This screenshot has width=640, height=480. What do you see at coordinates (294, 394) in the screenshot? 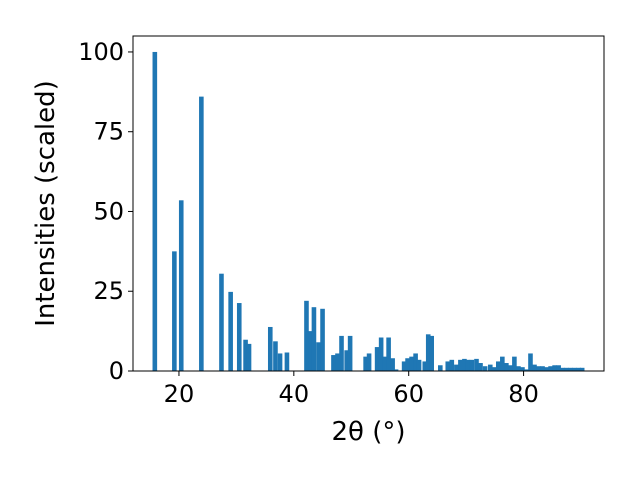
I see `x-tick-label: 40` at bounding box center [294, 394].